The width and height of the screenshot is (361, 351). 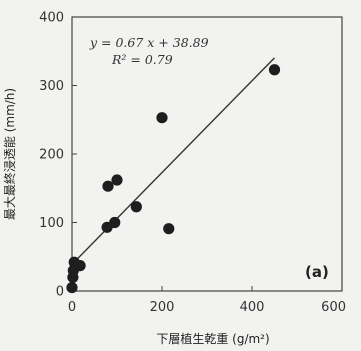 What do you see at coordinates (212, 338) in the screenshot?
I see `x-axis-title: 下層植生乾重 (g/m²)` at bounding box center [212, 338].